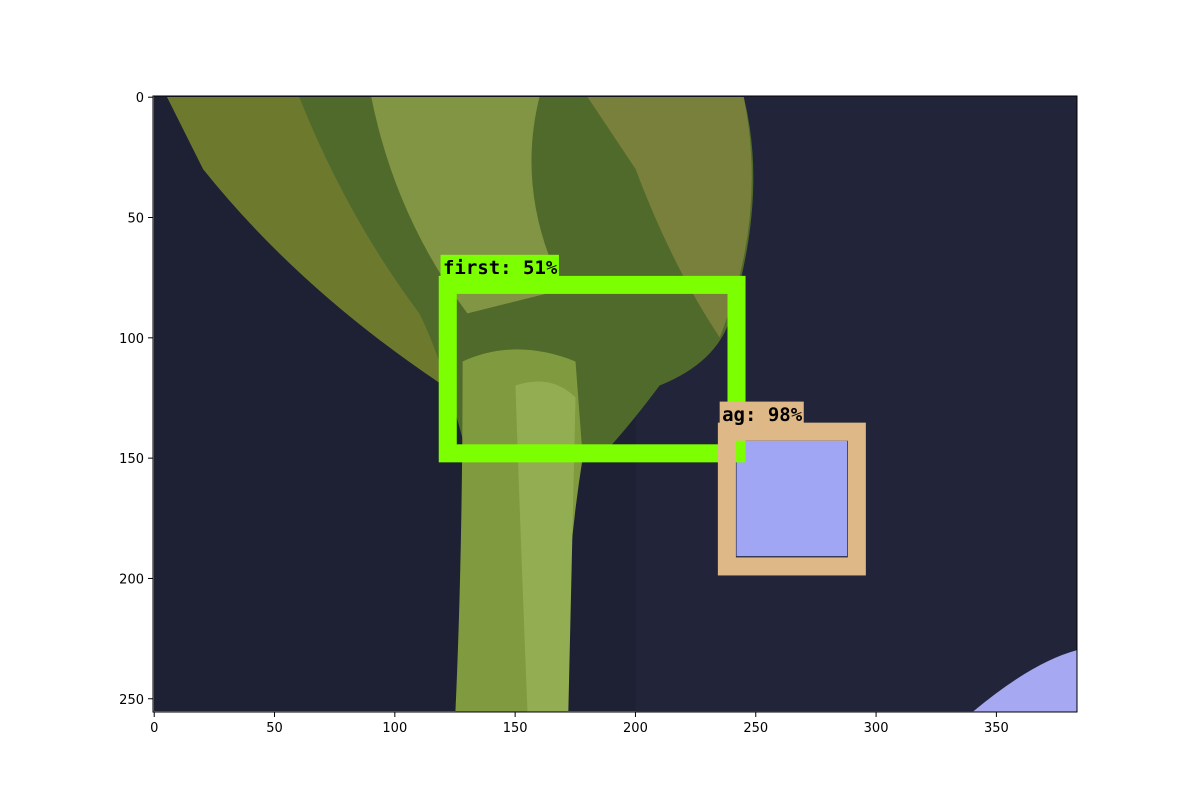 Image resolution: width=1200 pixels, height=800 pixels. What do you see at coordinates (135, 219) in the screenshot?
I see `y-tick-label: 50` at bounding box center [135, 219].